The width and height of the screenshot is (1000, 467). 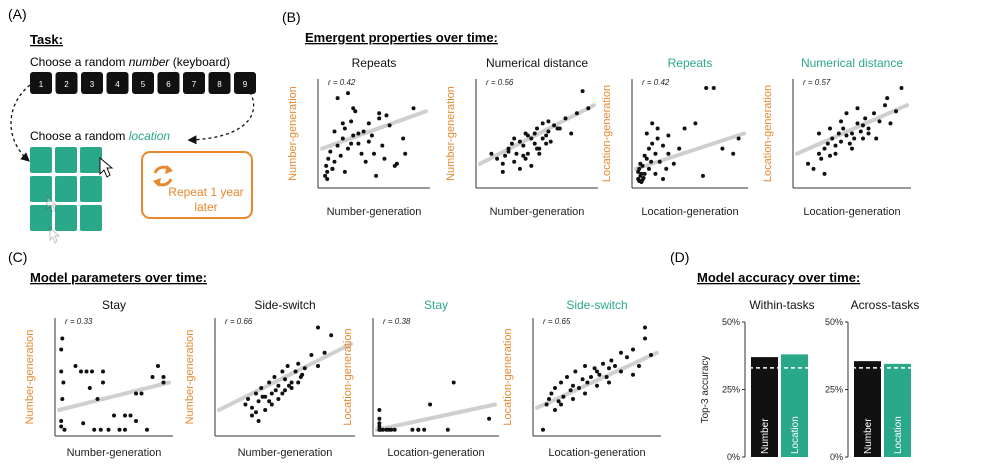 What do you see at coordinates (781, 305) in the screenshot?
I see `chart-title: Within-tasks` at bounding box center [781, 305].